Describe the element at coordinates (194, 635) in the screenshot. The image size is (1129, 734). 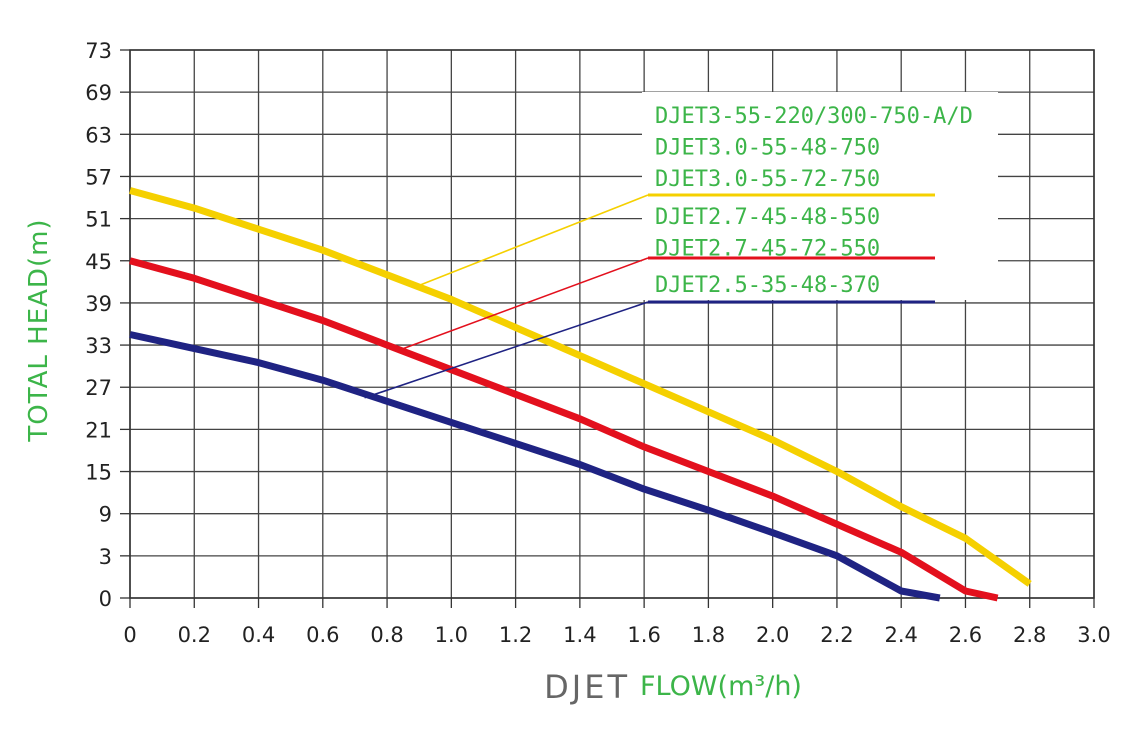
I see `x-tick-label: 0.2` at that location.